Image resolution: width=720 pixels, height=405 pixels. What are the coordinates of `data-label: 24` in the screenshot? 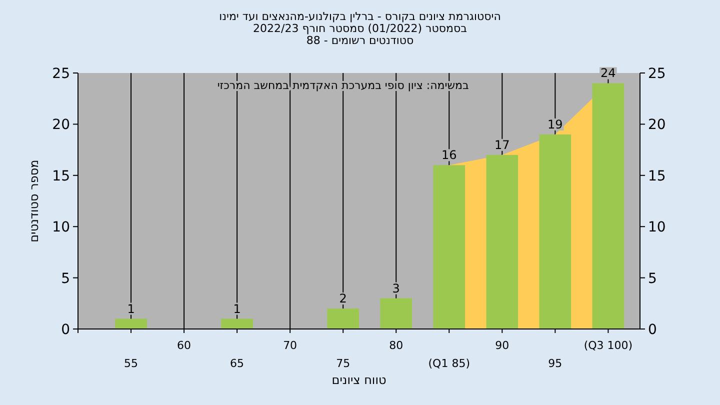 It's located at (608, 73).